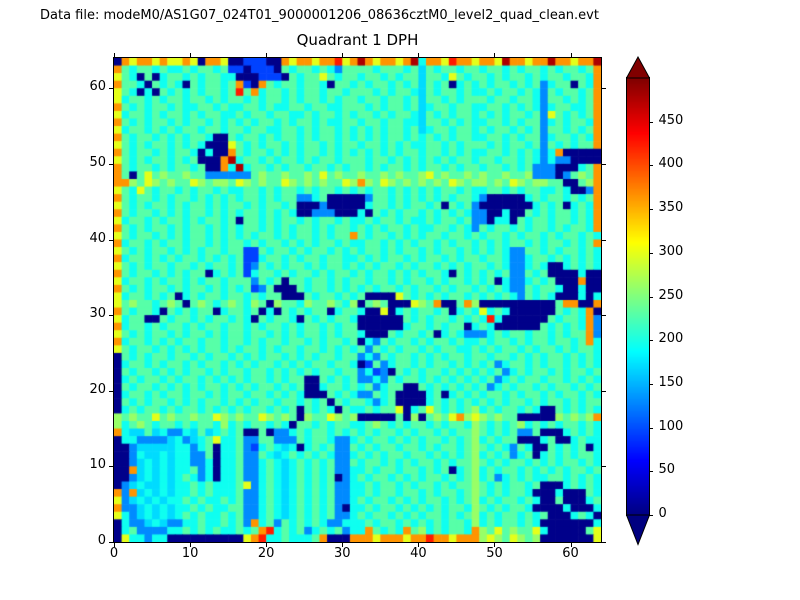  Describe the element at coordinates (114, 553) in the screenshot. I see `x-tick-label: 0` at that location.